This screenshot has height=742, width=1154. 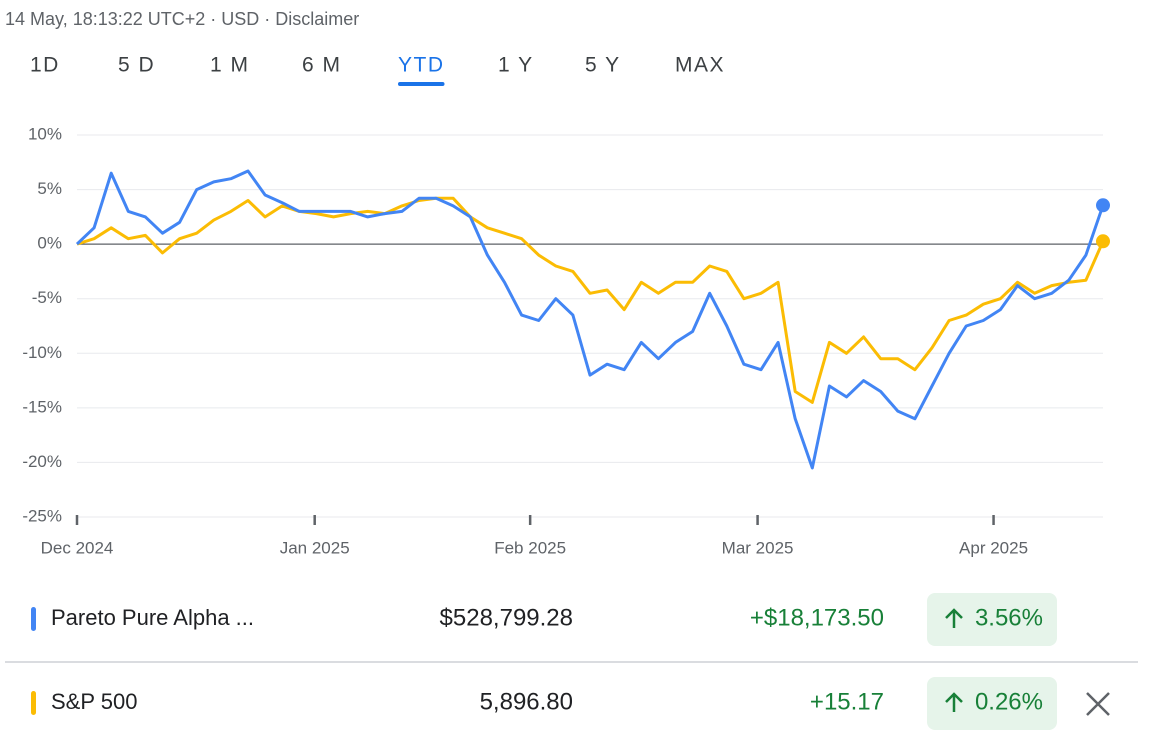 I want to click on series-name: S&P 500, so click(x=94, y=701).